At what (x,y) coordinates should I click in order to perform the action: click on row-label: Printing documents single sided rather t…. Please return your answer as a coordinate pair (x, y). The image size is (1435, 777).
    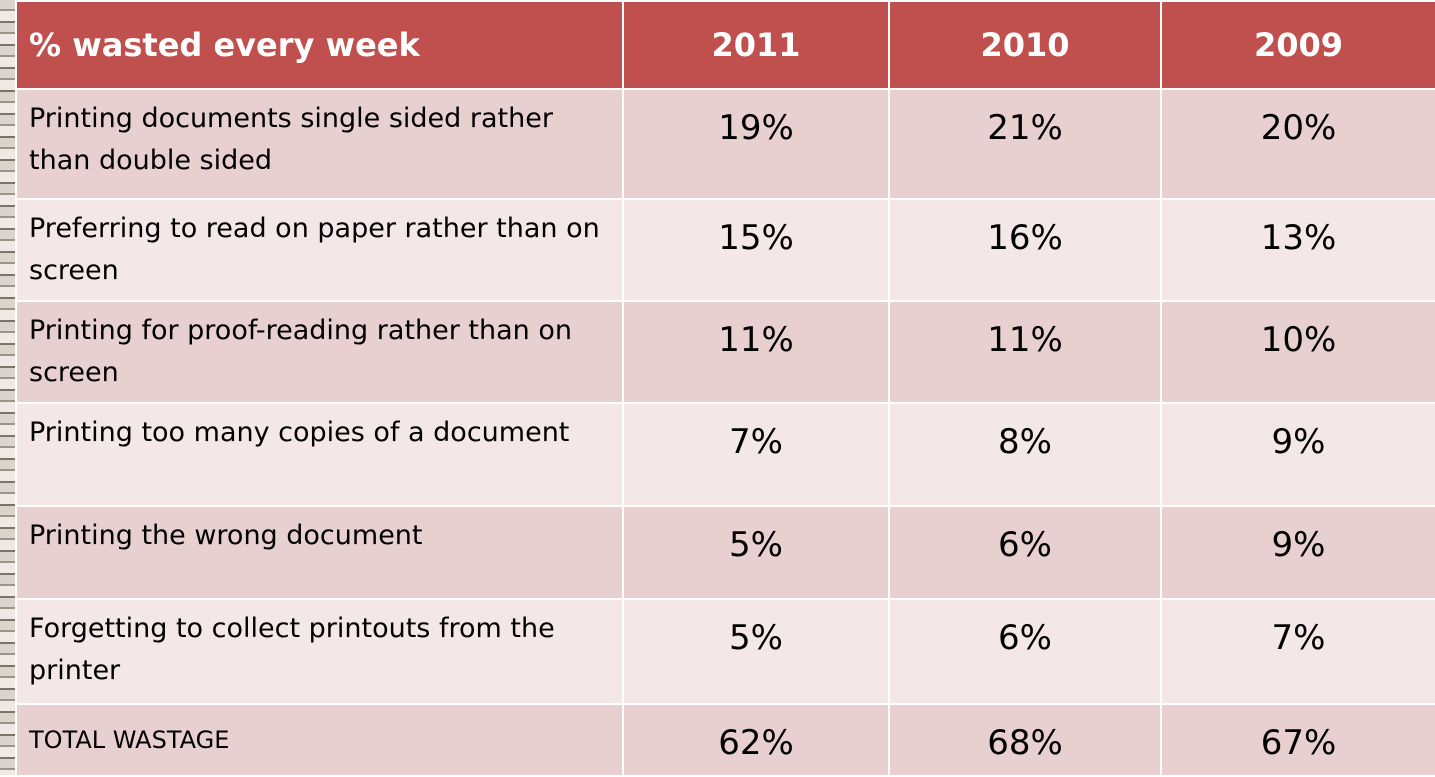
    Looking at the image, I should click on (319, 144).